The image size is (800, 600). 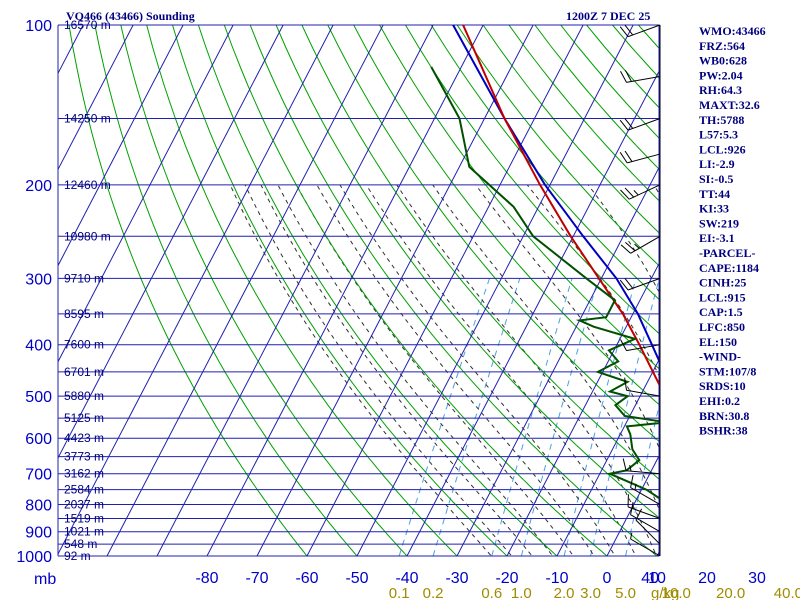 What do you see at coordinates (45, 579) in the screenshot?
I see `pressure-unit-label: mb` at bounding box center [45, 579].